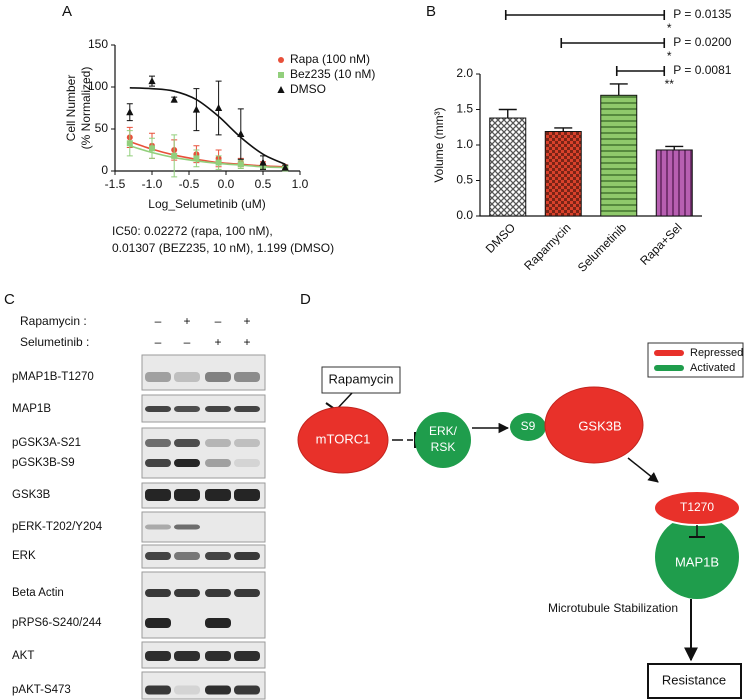  Describe the element at coordinates (102, 128) in the screenshot. I see `y-tick-label: 50` at that location.